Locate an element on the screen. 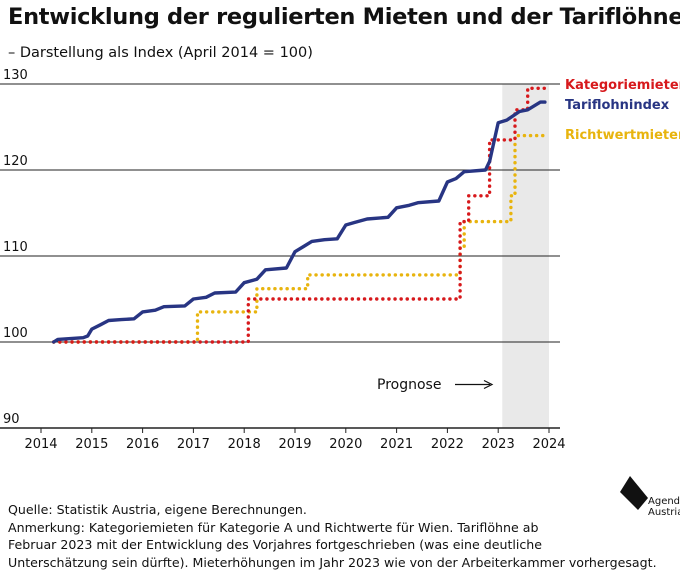 The height and width of the screenshot is (571, 680). x-tick-label-2014: 2014 is located at coordinates (40, 444).